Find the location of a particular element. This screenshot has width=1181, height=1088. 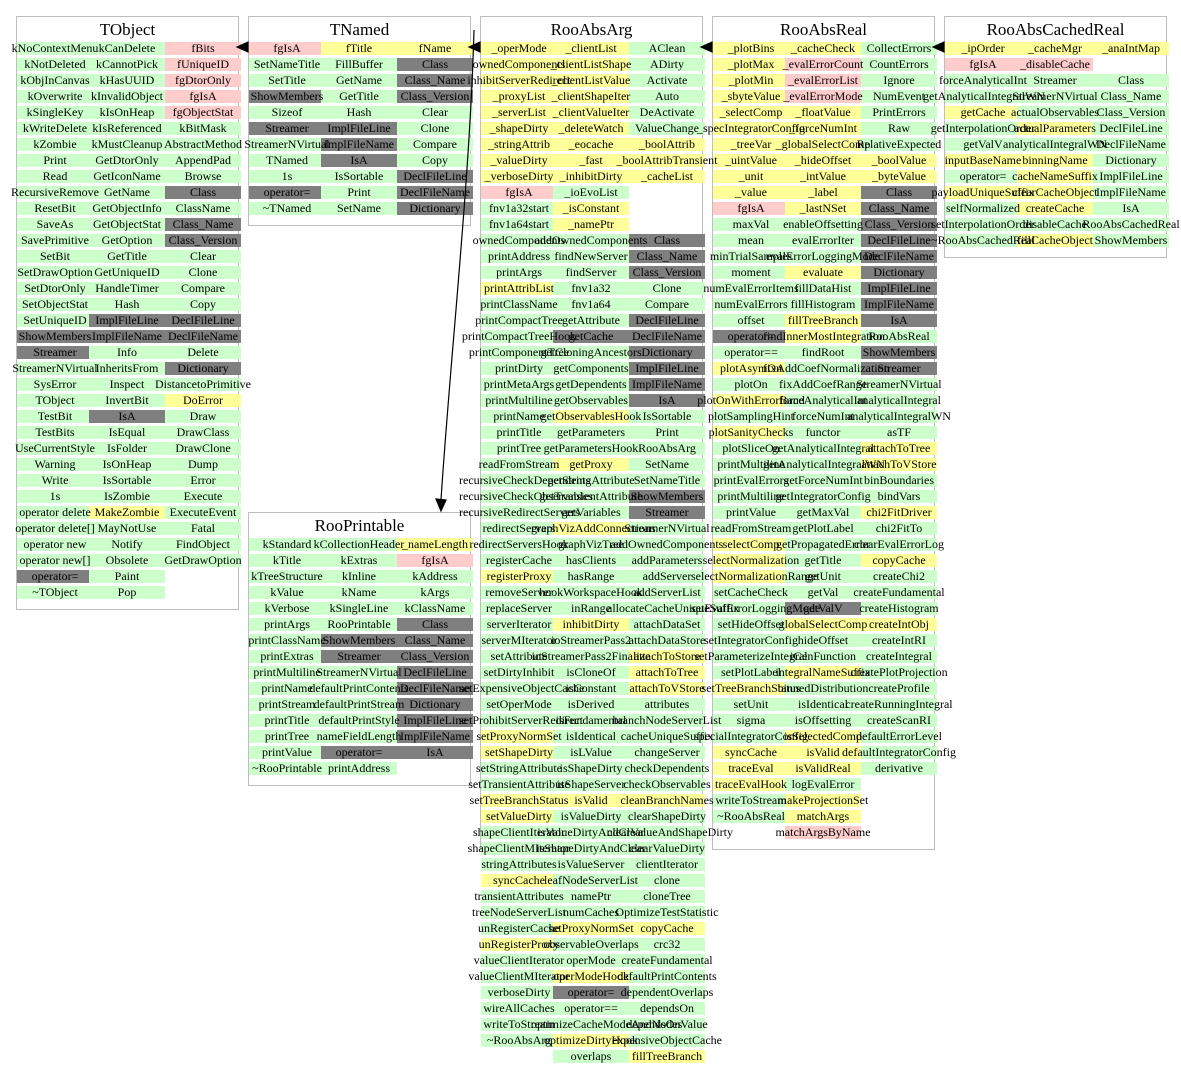

member-item: GetOption is located at coordinates (127, 240).